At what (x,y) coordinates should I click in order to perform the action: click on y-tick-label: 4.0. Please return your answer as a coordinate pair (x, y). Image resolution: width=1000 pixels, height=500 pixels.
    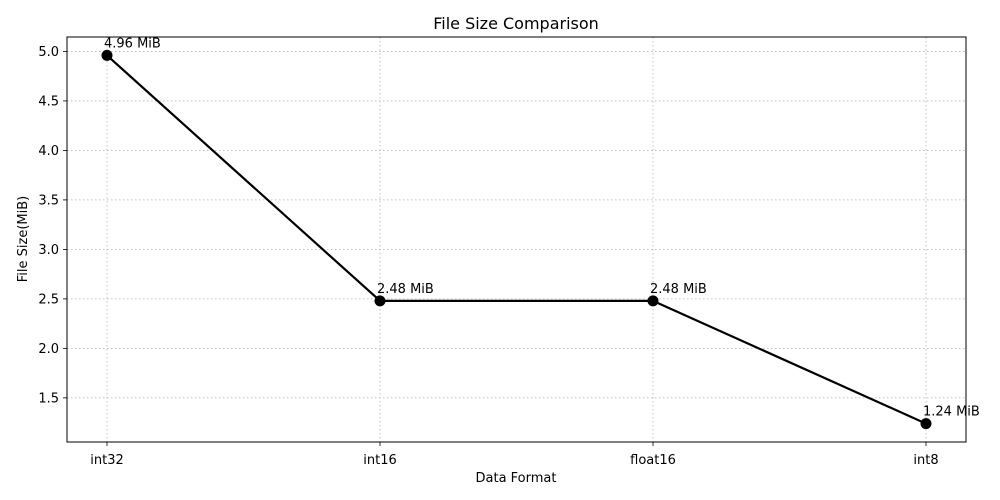
    Looking at the image, I should click on (48, 151).